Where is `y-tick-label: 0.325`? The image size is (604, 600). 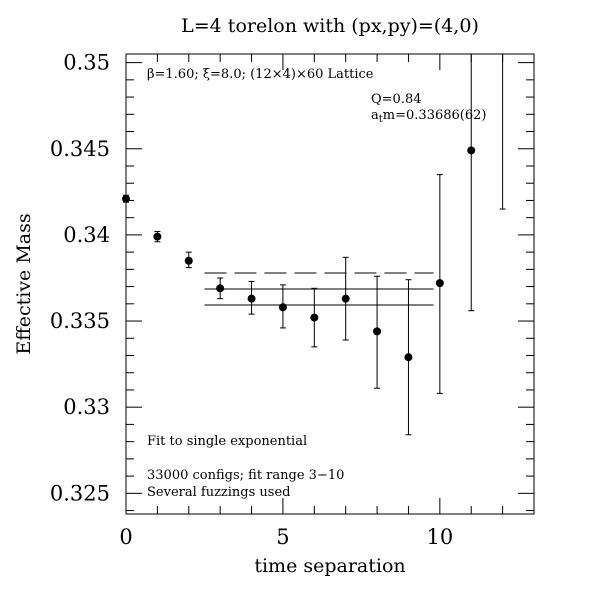
y-tick-label: 0.325 is located at coordinates (80, 493).